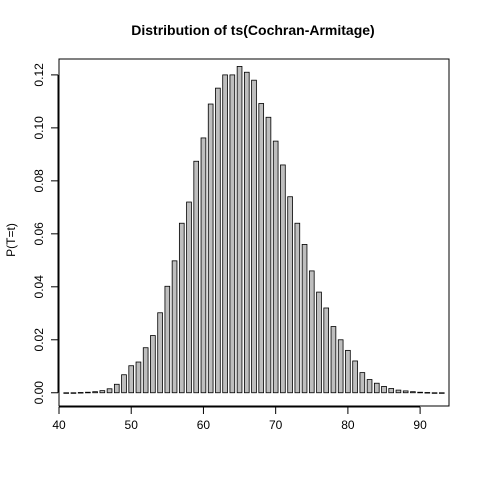  I want to click on y-tick-label: 0.08, so click(39, 181).